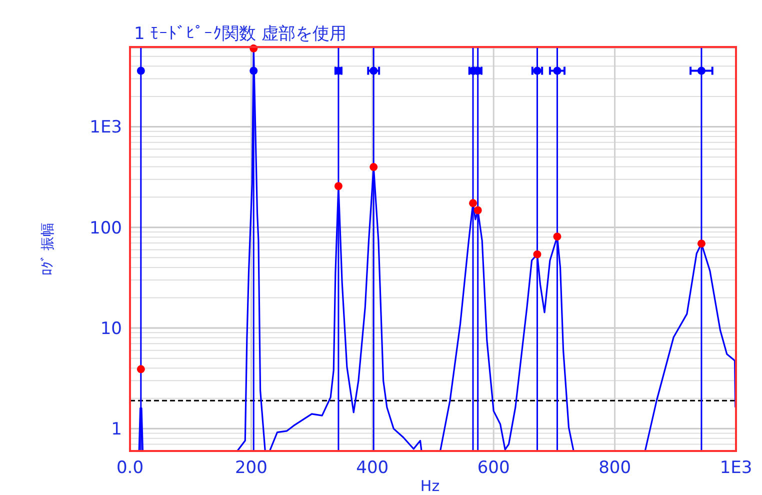 The image size is (762, 495). Describe the element at coordinates (130, 468) in the screenshot. I see `x-tick-label: 0.0` at that location.